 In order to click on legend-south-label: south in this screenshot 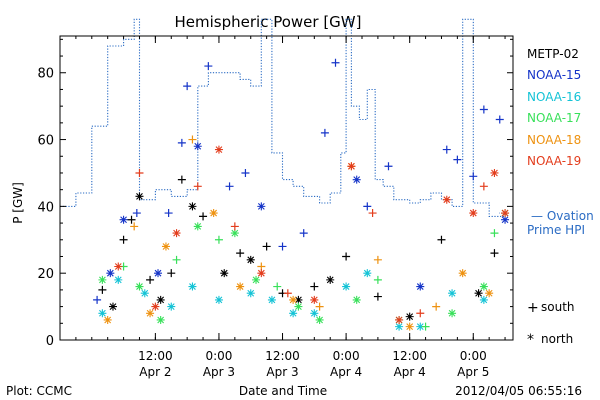, I will do `click(558, 307)`.